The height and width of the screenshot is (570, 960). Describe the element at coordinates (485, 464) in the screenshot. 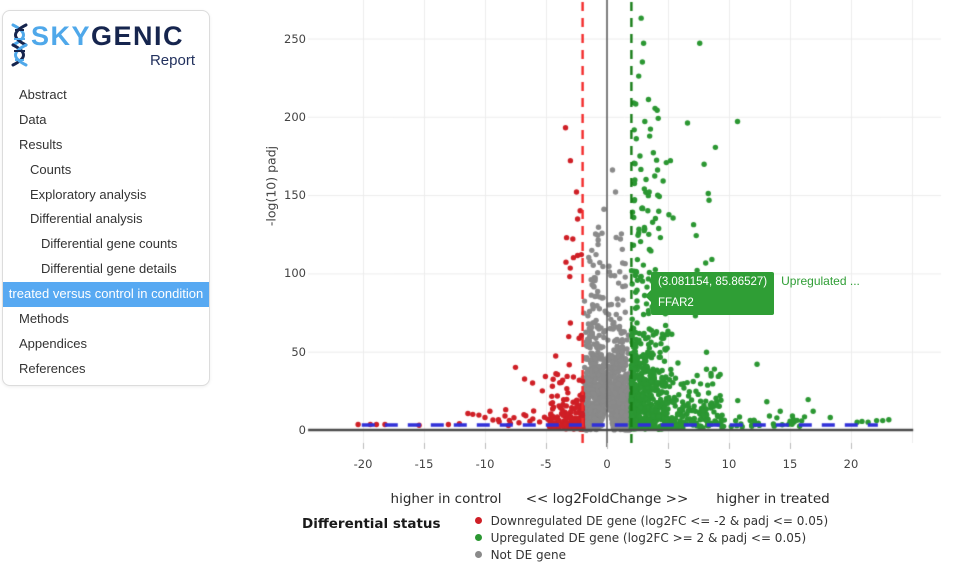

I see `x-tick-label: -10` at that location.